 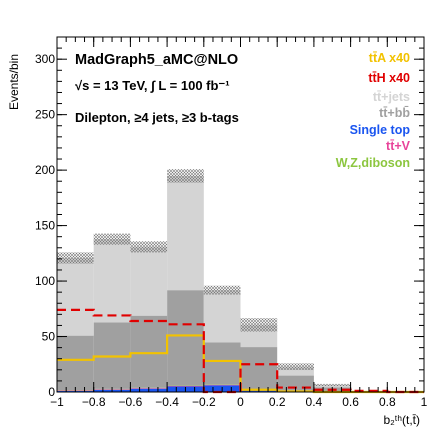 I want to click on x-tick-label: 0.8, so click(x=387, y=402).